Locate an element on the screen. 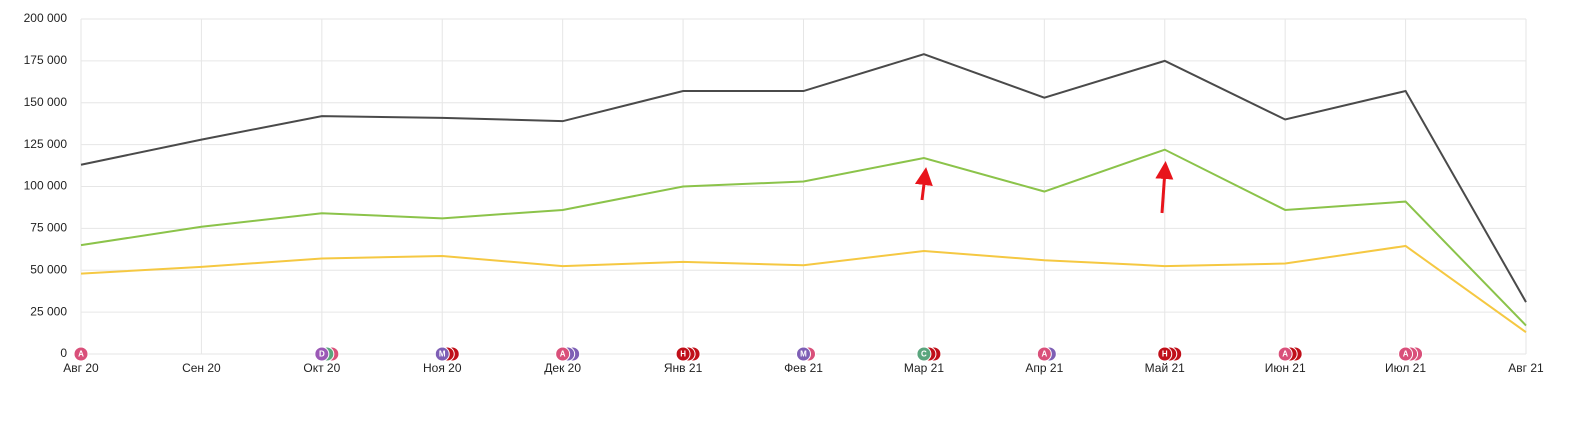 This screenshot has width=1595, height=430. x-tick-label: Фев 21 is located at coordinates (803, 368).